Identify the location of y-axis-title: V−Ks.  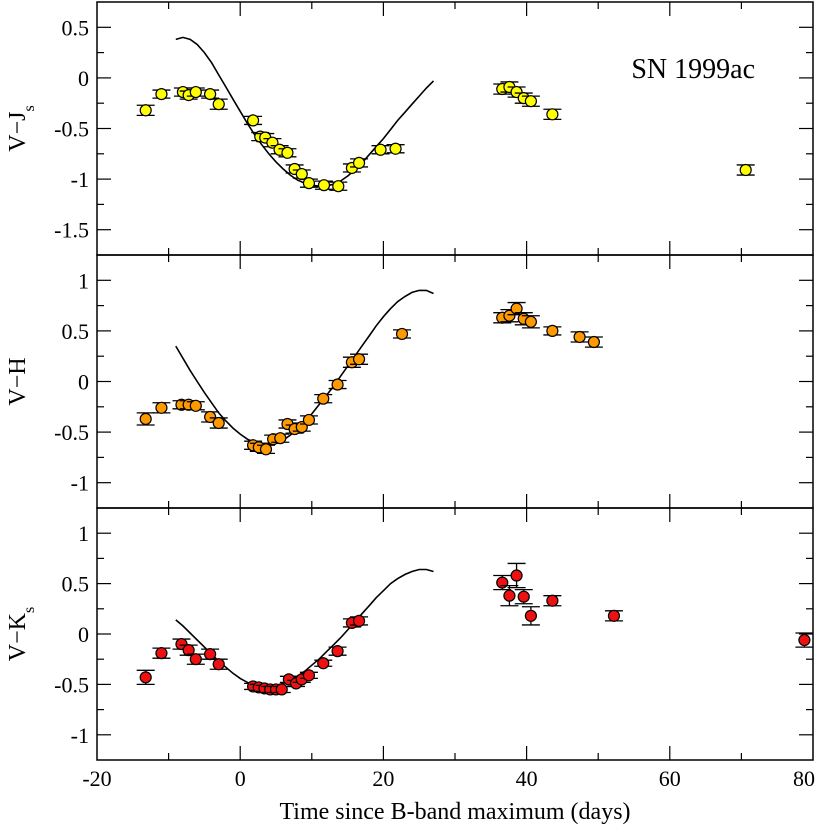
(21, 634).